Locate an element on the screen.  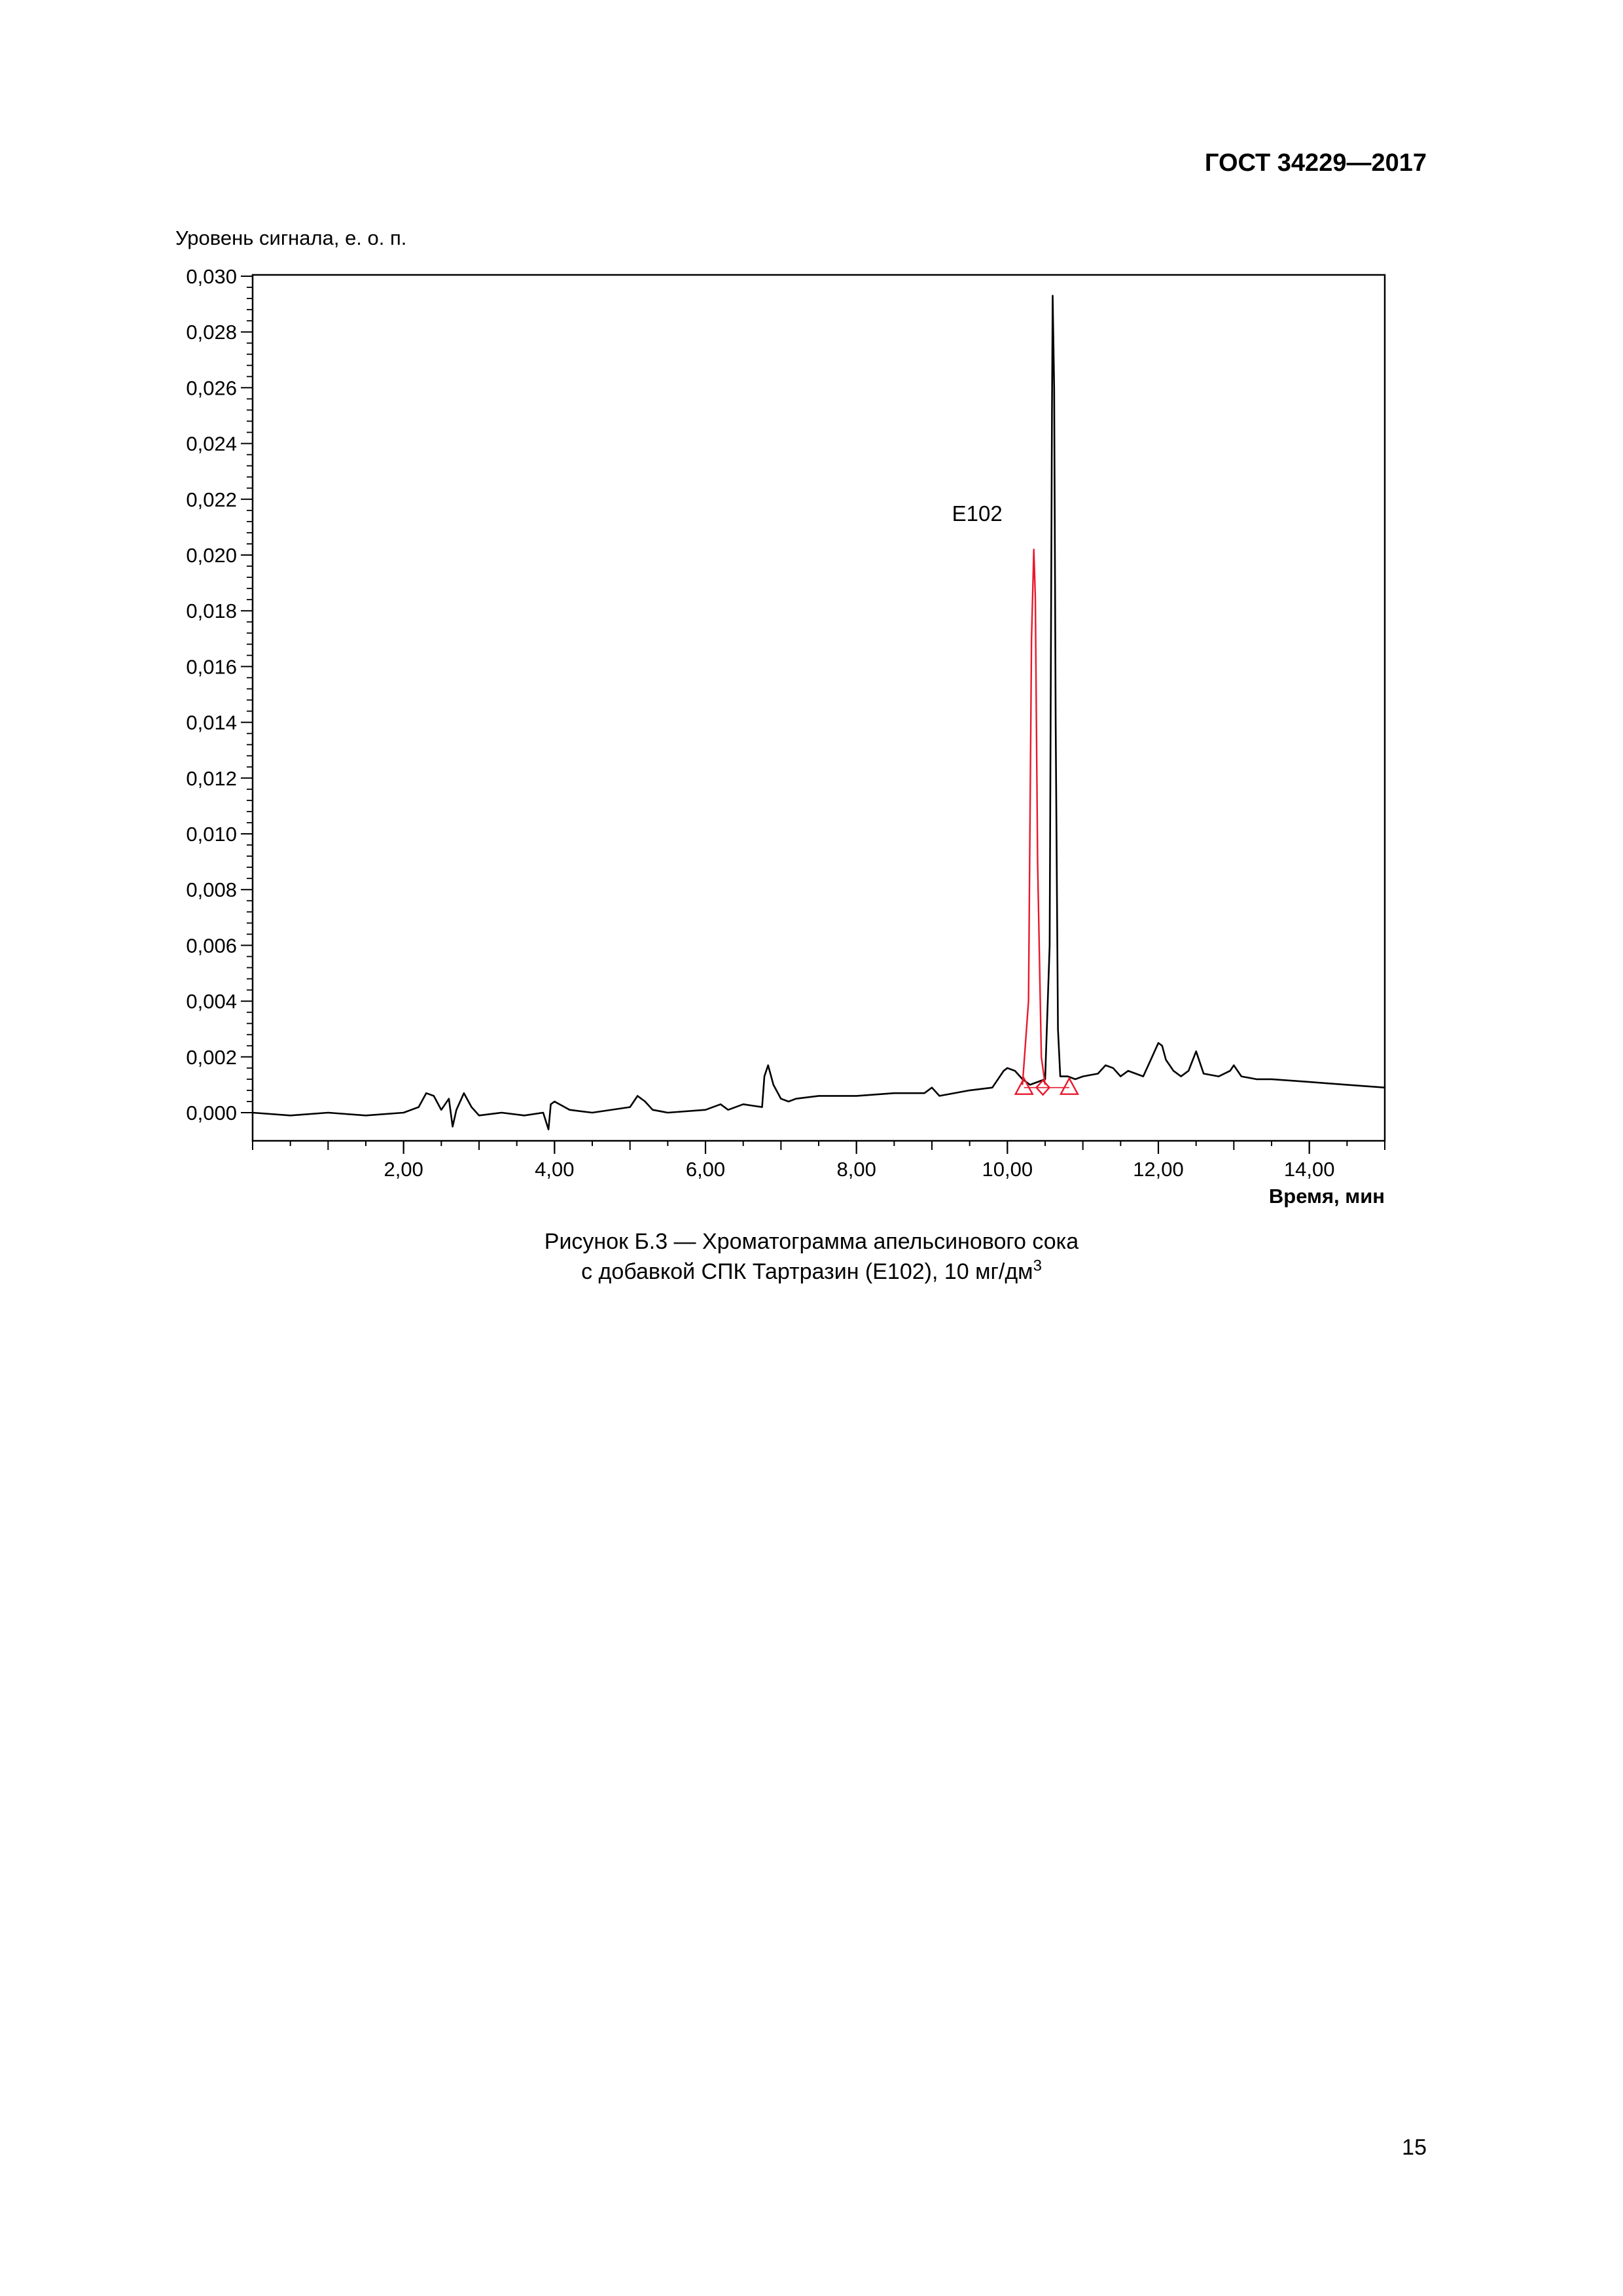
y-tick-label: 0,014 is located at coordinates (211, 722).